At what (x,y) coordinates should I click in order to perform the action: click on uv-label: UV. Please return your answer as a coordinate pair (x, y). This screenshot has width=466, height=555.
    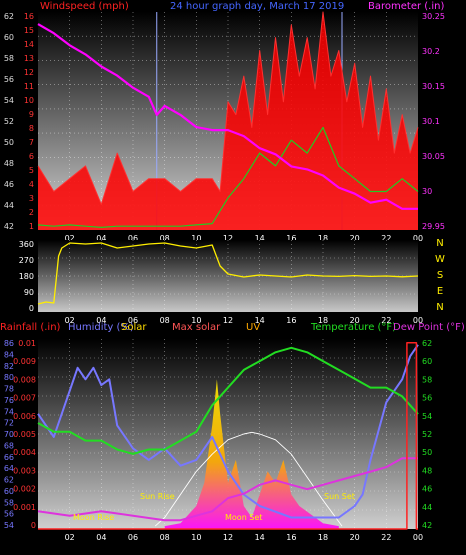
    Looking at the image, I should click on (253, 327).